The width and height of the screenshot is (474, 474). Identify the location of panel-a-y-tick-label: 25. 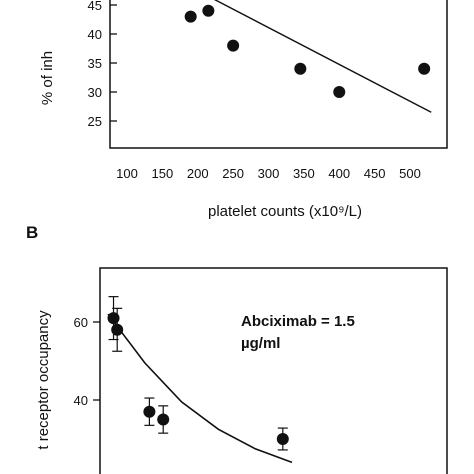
(95, 121).